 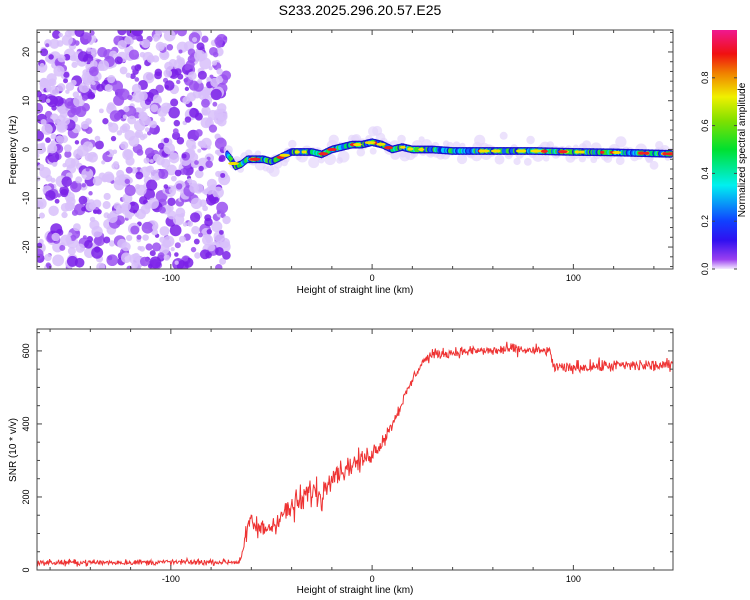 I want to click on colorbar-tick-label: 0.2, so click(x=705, y=221).